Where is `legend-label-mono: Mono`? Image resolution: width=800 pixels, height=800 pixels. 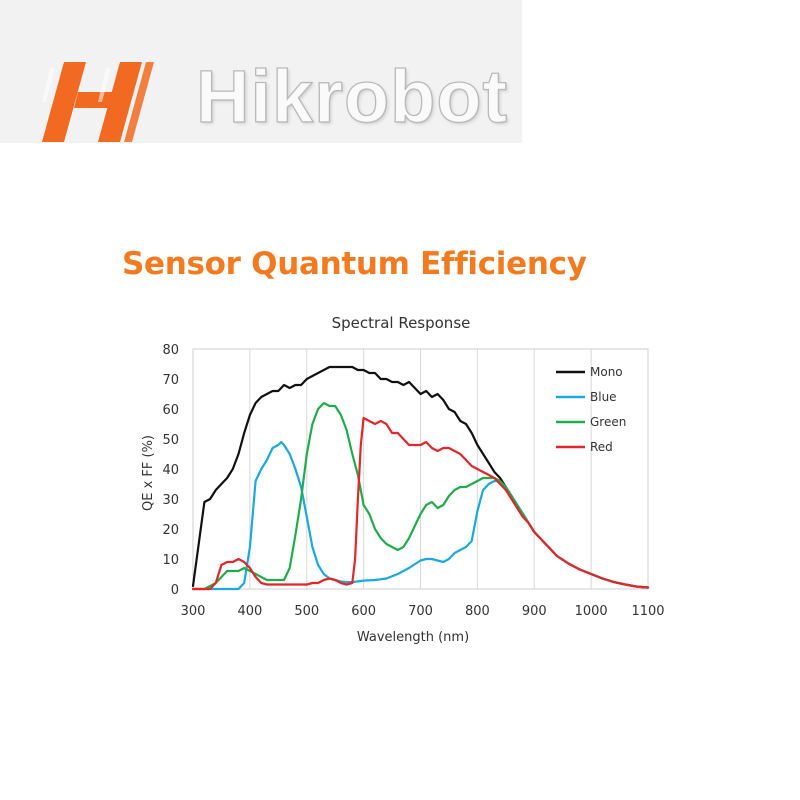
legend-label-mono: Mono is located at coordinates (606, 372).